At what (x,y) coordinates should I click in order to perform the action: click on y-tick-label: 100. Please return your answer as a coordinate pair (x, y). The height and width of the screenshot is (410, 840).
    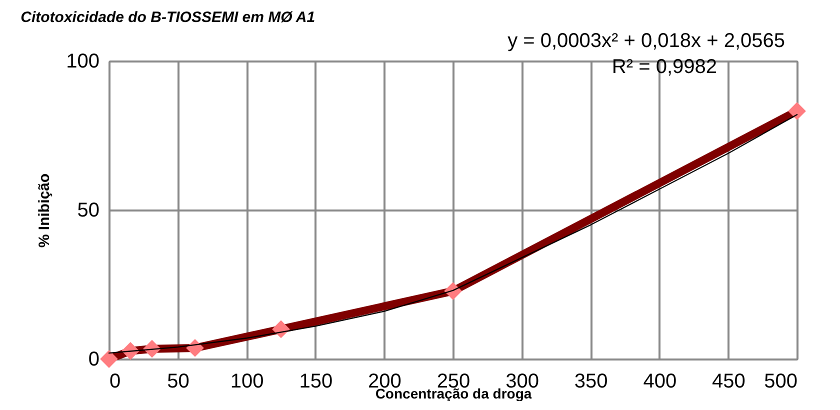
    Looking at the image, I should click on (83, 61).